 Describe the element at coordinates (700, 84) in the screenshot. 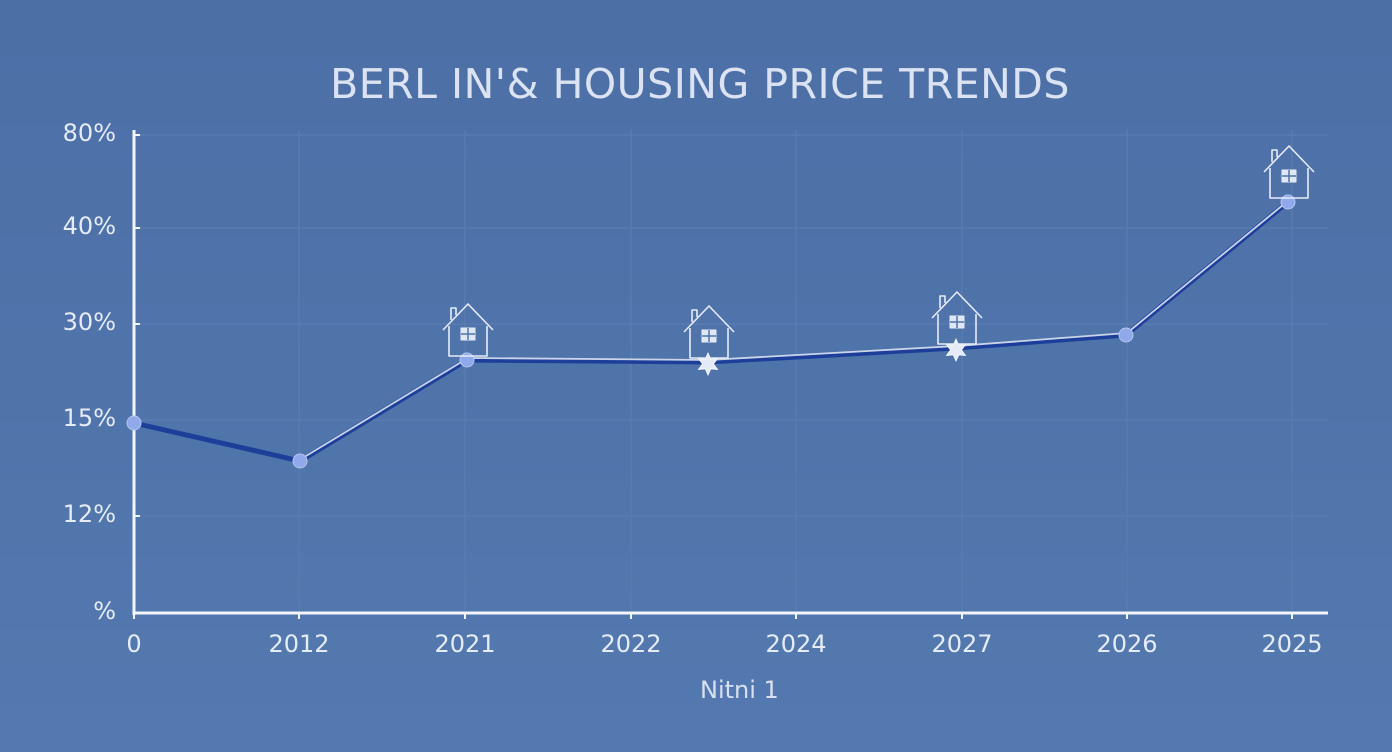

I see `chart-title: BERL IN'& HOUSING PRICE TRENDS` at that location.